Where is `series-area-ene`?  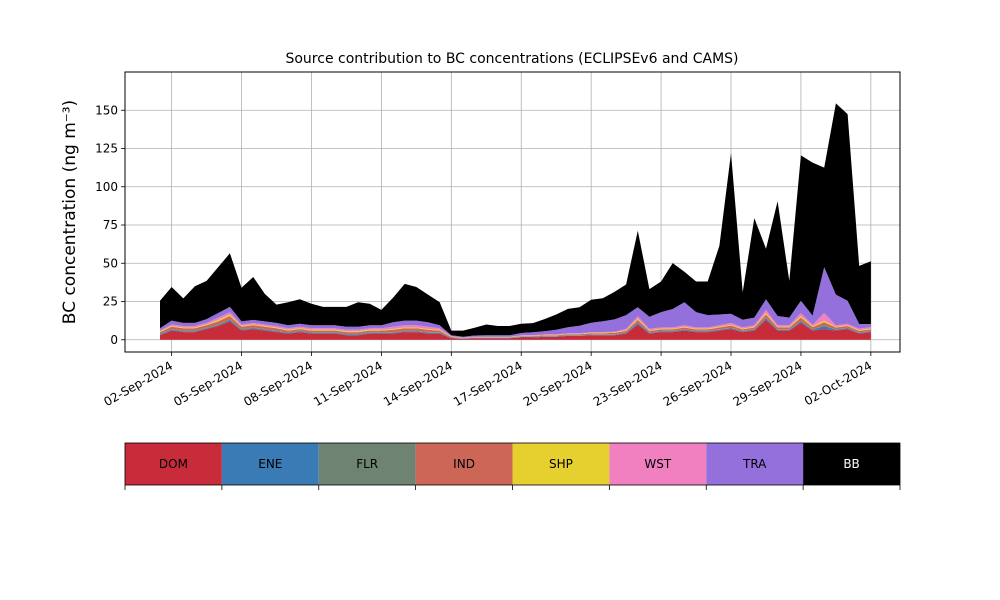 series-area-ene is located at coordinates (515, 328).